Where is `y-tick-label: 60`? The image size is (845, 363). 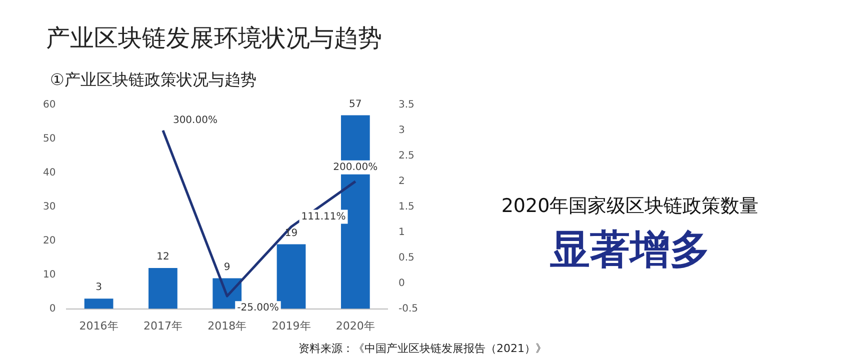
y-tick-label: 60 is located at coordinates (49, 105).